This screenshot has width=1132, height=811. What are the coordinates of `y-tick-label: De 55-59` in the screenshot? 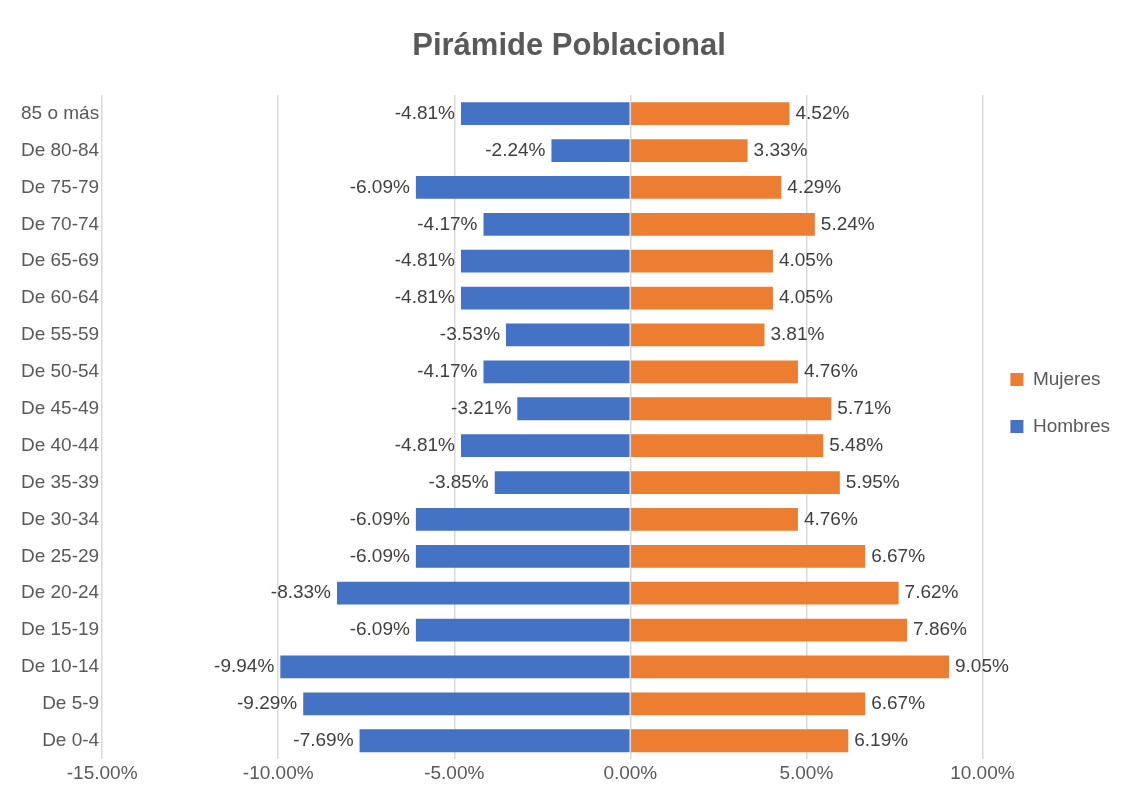 It's located at (60, 334).